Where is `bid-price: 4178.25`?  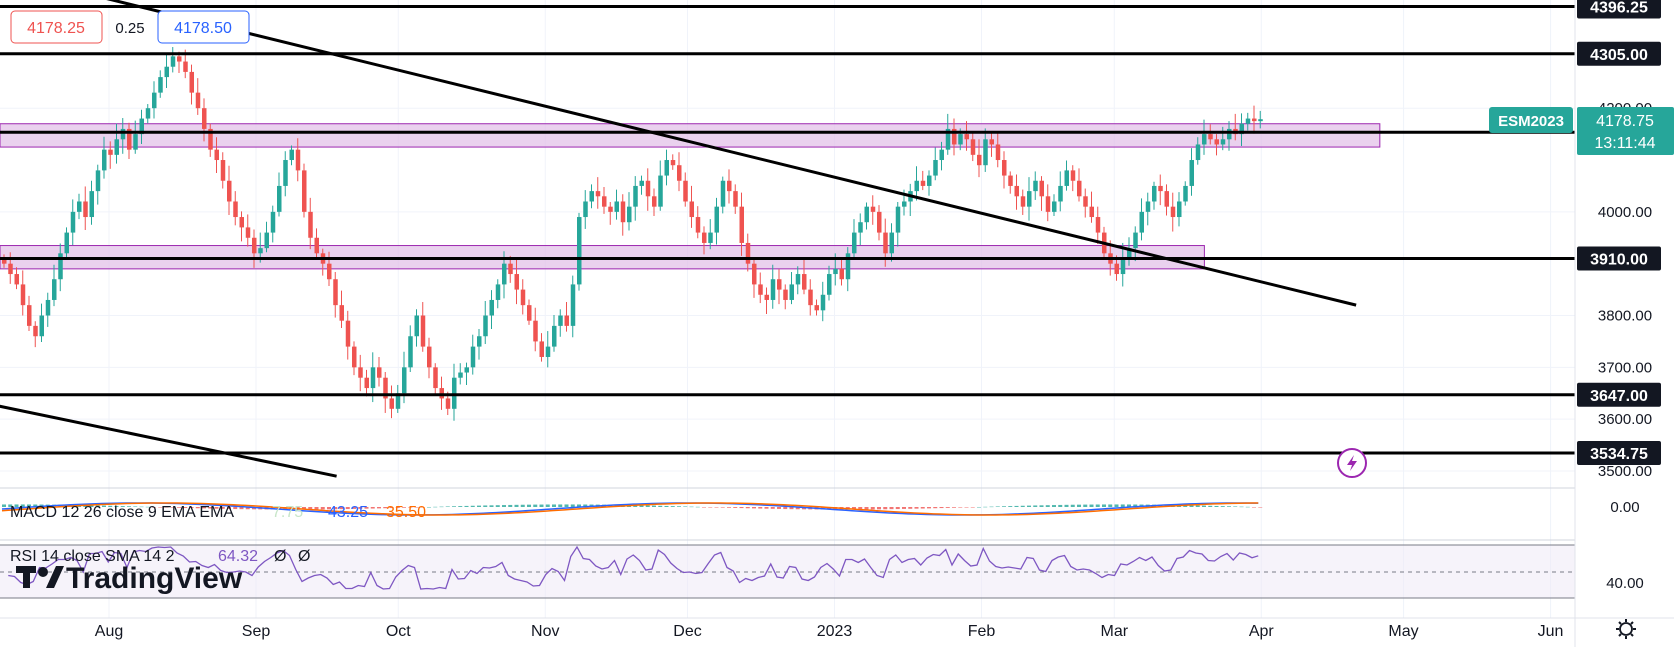 bid-price: 4178.25 is located at coordinates (56, 28).